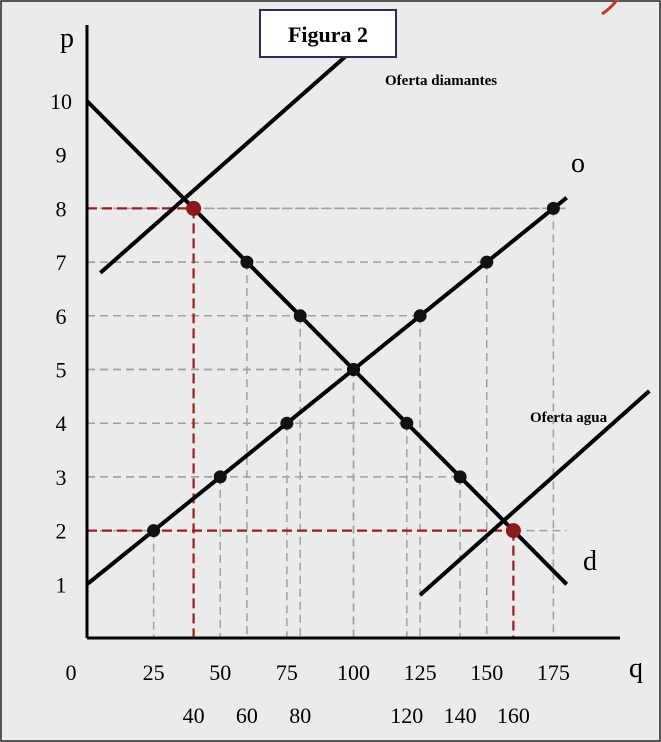 This screenshot has height=742, width=661. What do you see at coordinates (61, 208) in the screenshot?
I see `y-tick-label: 8` at bounding box center [61, 208].